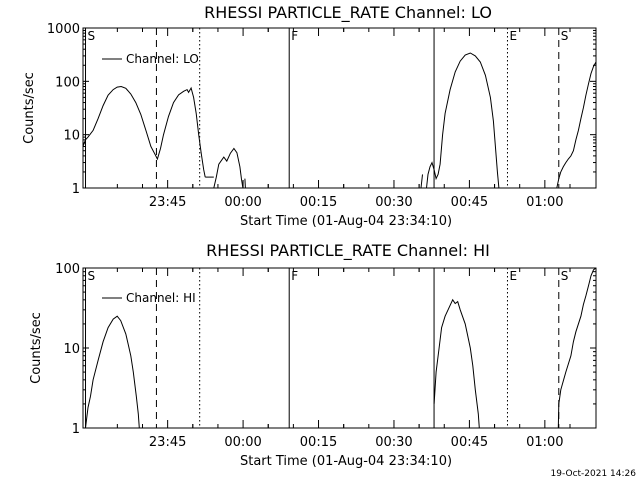  I want to click on lo-y-axis-label: Counts/sec, so click(29, 108).